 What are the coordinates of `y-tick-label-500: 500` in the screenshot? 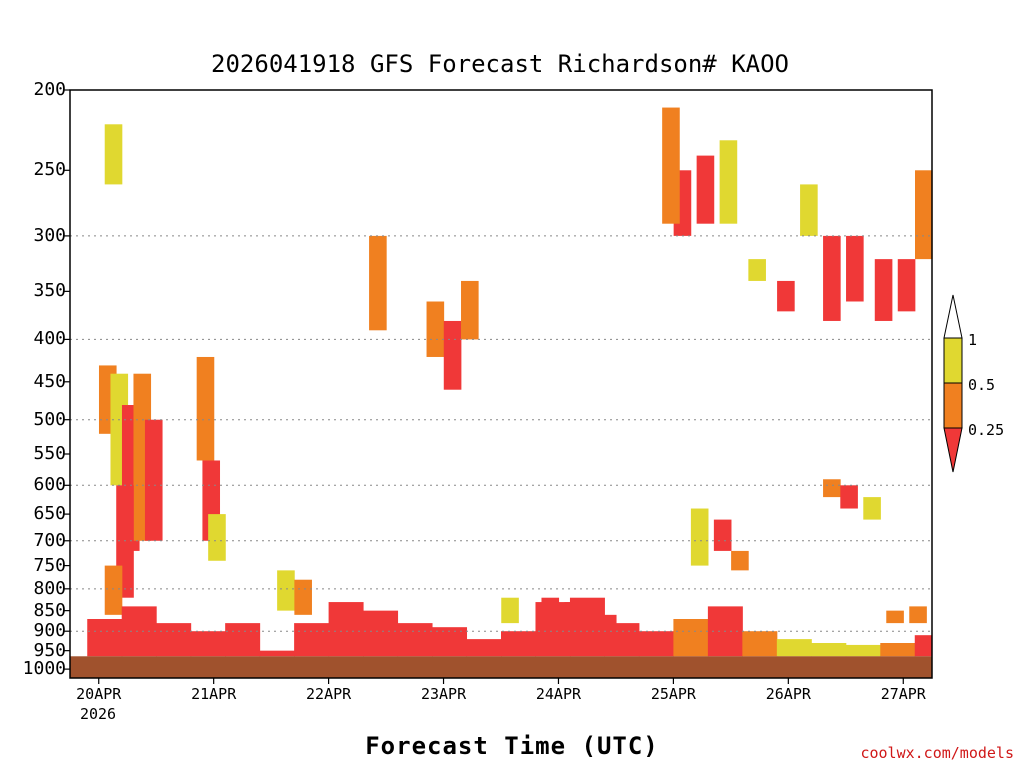 It's located at (49, 419).